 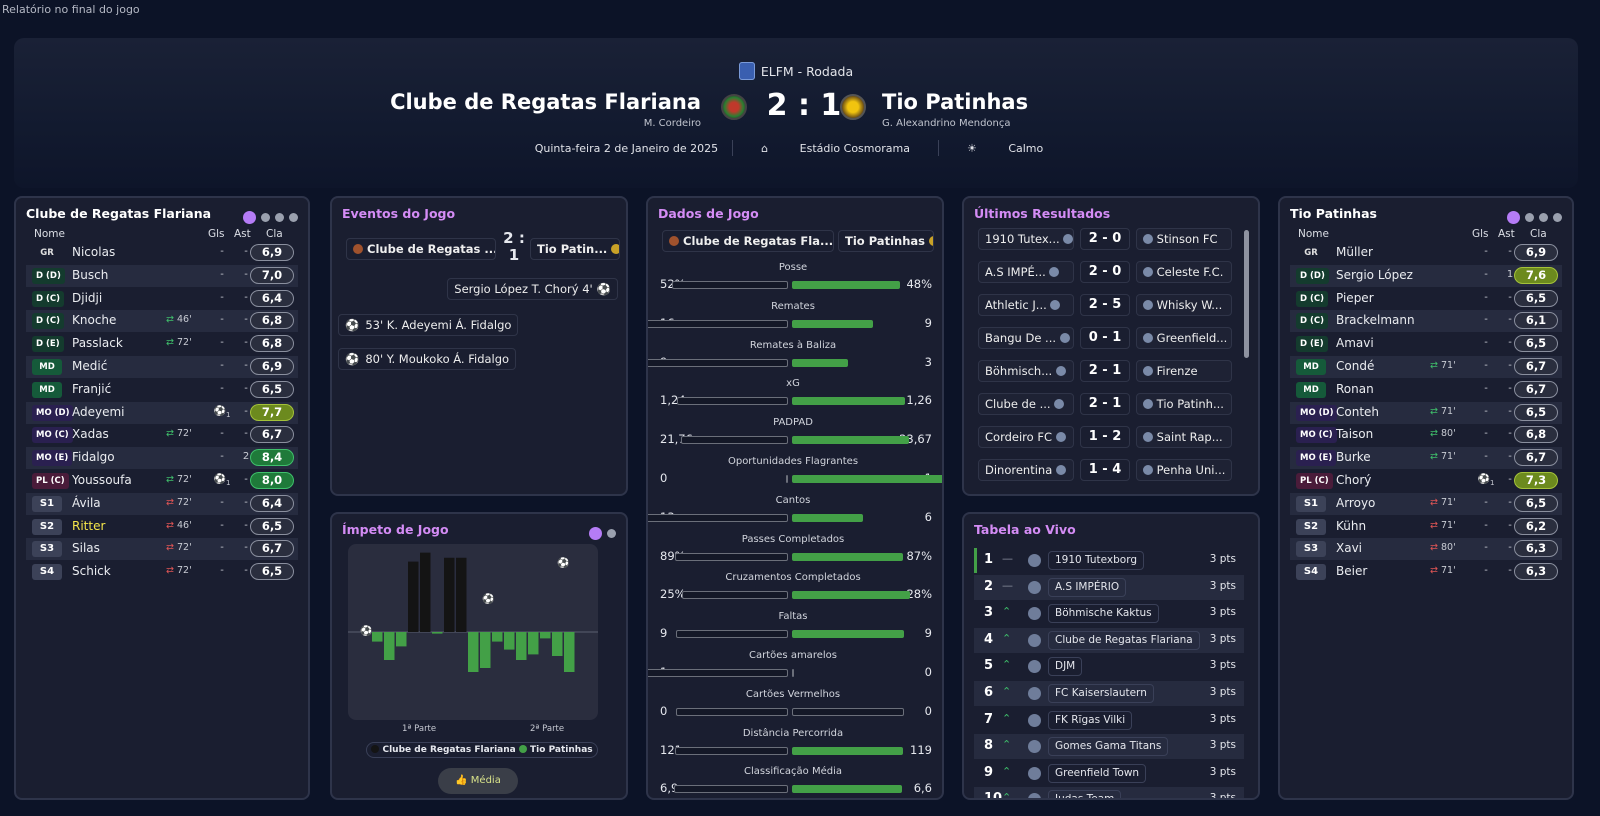 I want to click on result-home-team: Dinorentina, so click(x=1026, y=470).